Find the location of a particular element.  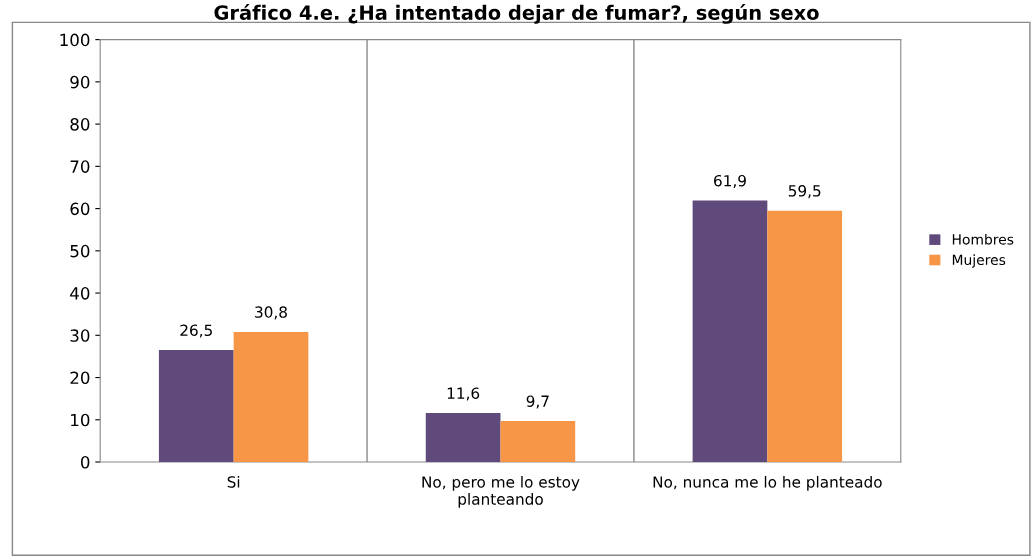

x-tick-label: No, nunca me lo he planteado is located at coordinates (767, 483).